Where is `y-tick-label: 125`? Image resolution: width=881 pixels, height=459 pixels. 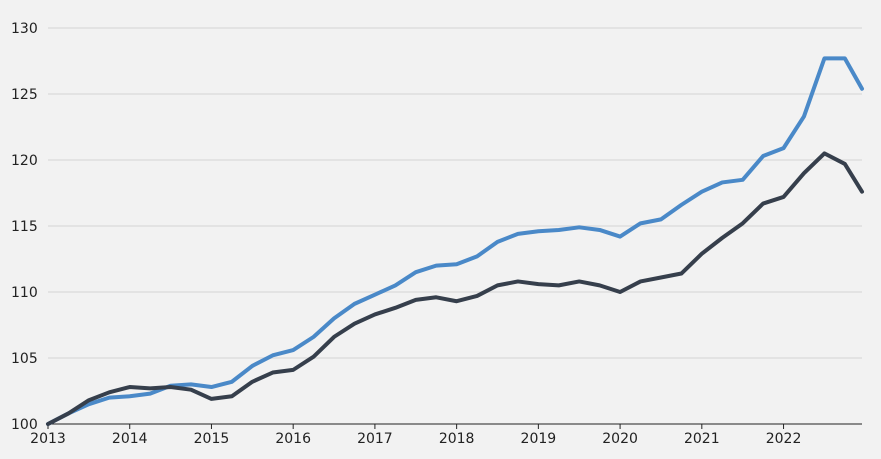
y-tick-label: 125 is located at coordinates (24, 95).